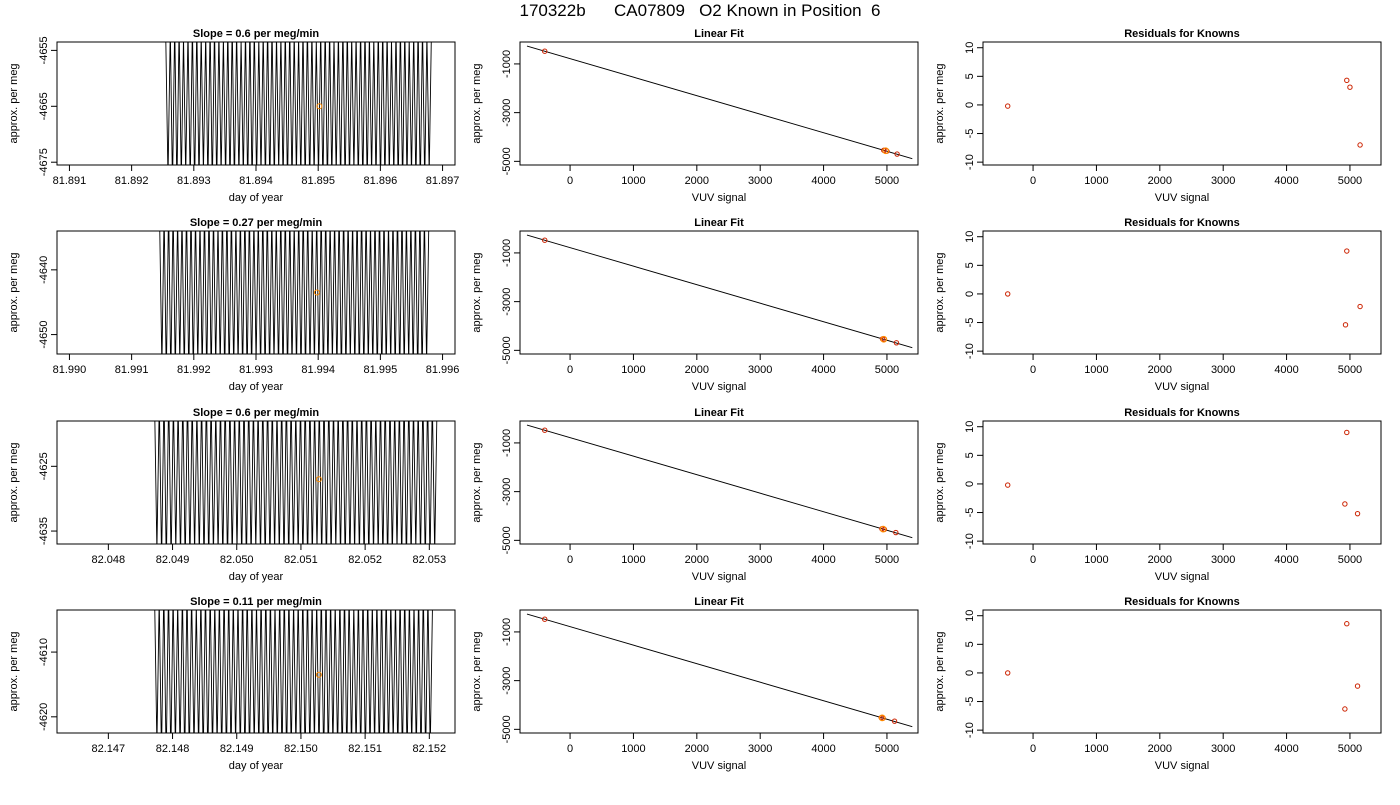 This screenshot has width=1400, height=805. Describe the element at coordinates (44, 466) in the screenshot. I see `y-tick-label: -4625` at that location.